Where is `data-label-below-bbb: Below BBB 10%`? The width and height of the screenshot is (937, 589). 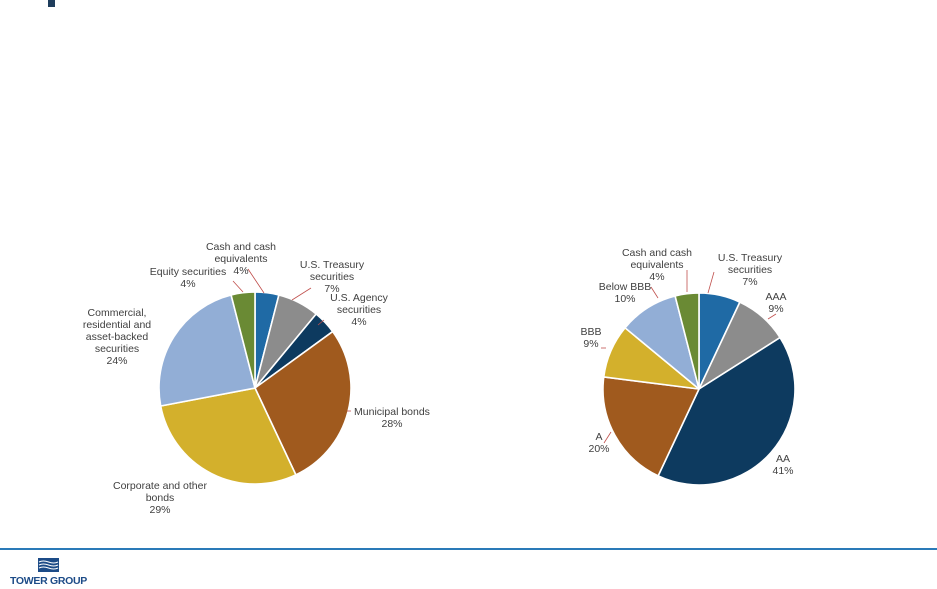 data-label-below-bbb: Below BBB 10% is located at coordinates (625, 293).